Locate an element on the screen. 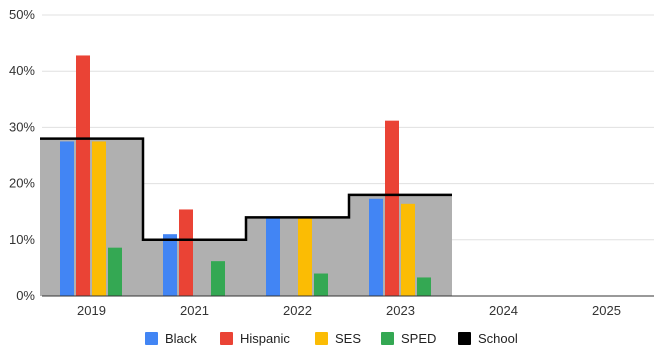  legend-item-black: Black is located at coordinates (171, 338).